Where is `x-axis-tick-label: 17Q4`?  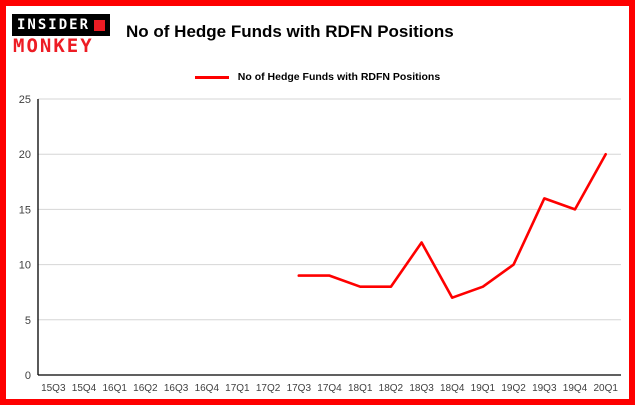
x-axis-tick-label: 17Q4 is located at coordinates (329, 388).